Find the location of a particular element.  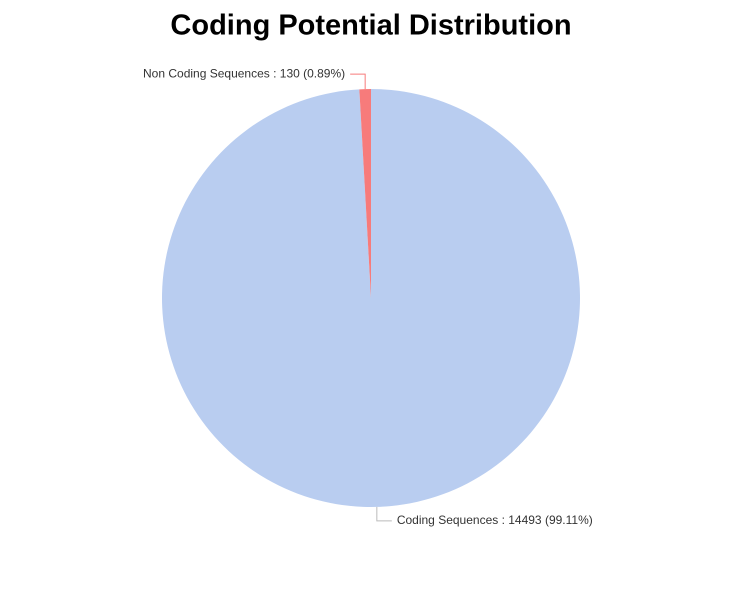

slice-label: Coding Sequences : 14493 (99.11%) is located at coordinates (495, 520).